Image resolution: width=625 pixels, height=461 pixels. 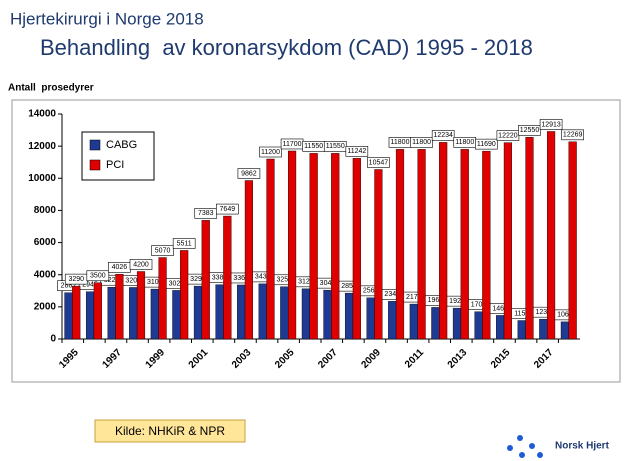 I want to click on value-label: 11700, so click(x=292, y=144).